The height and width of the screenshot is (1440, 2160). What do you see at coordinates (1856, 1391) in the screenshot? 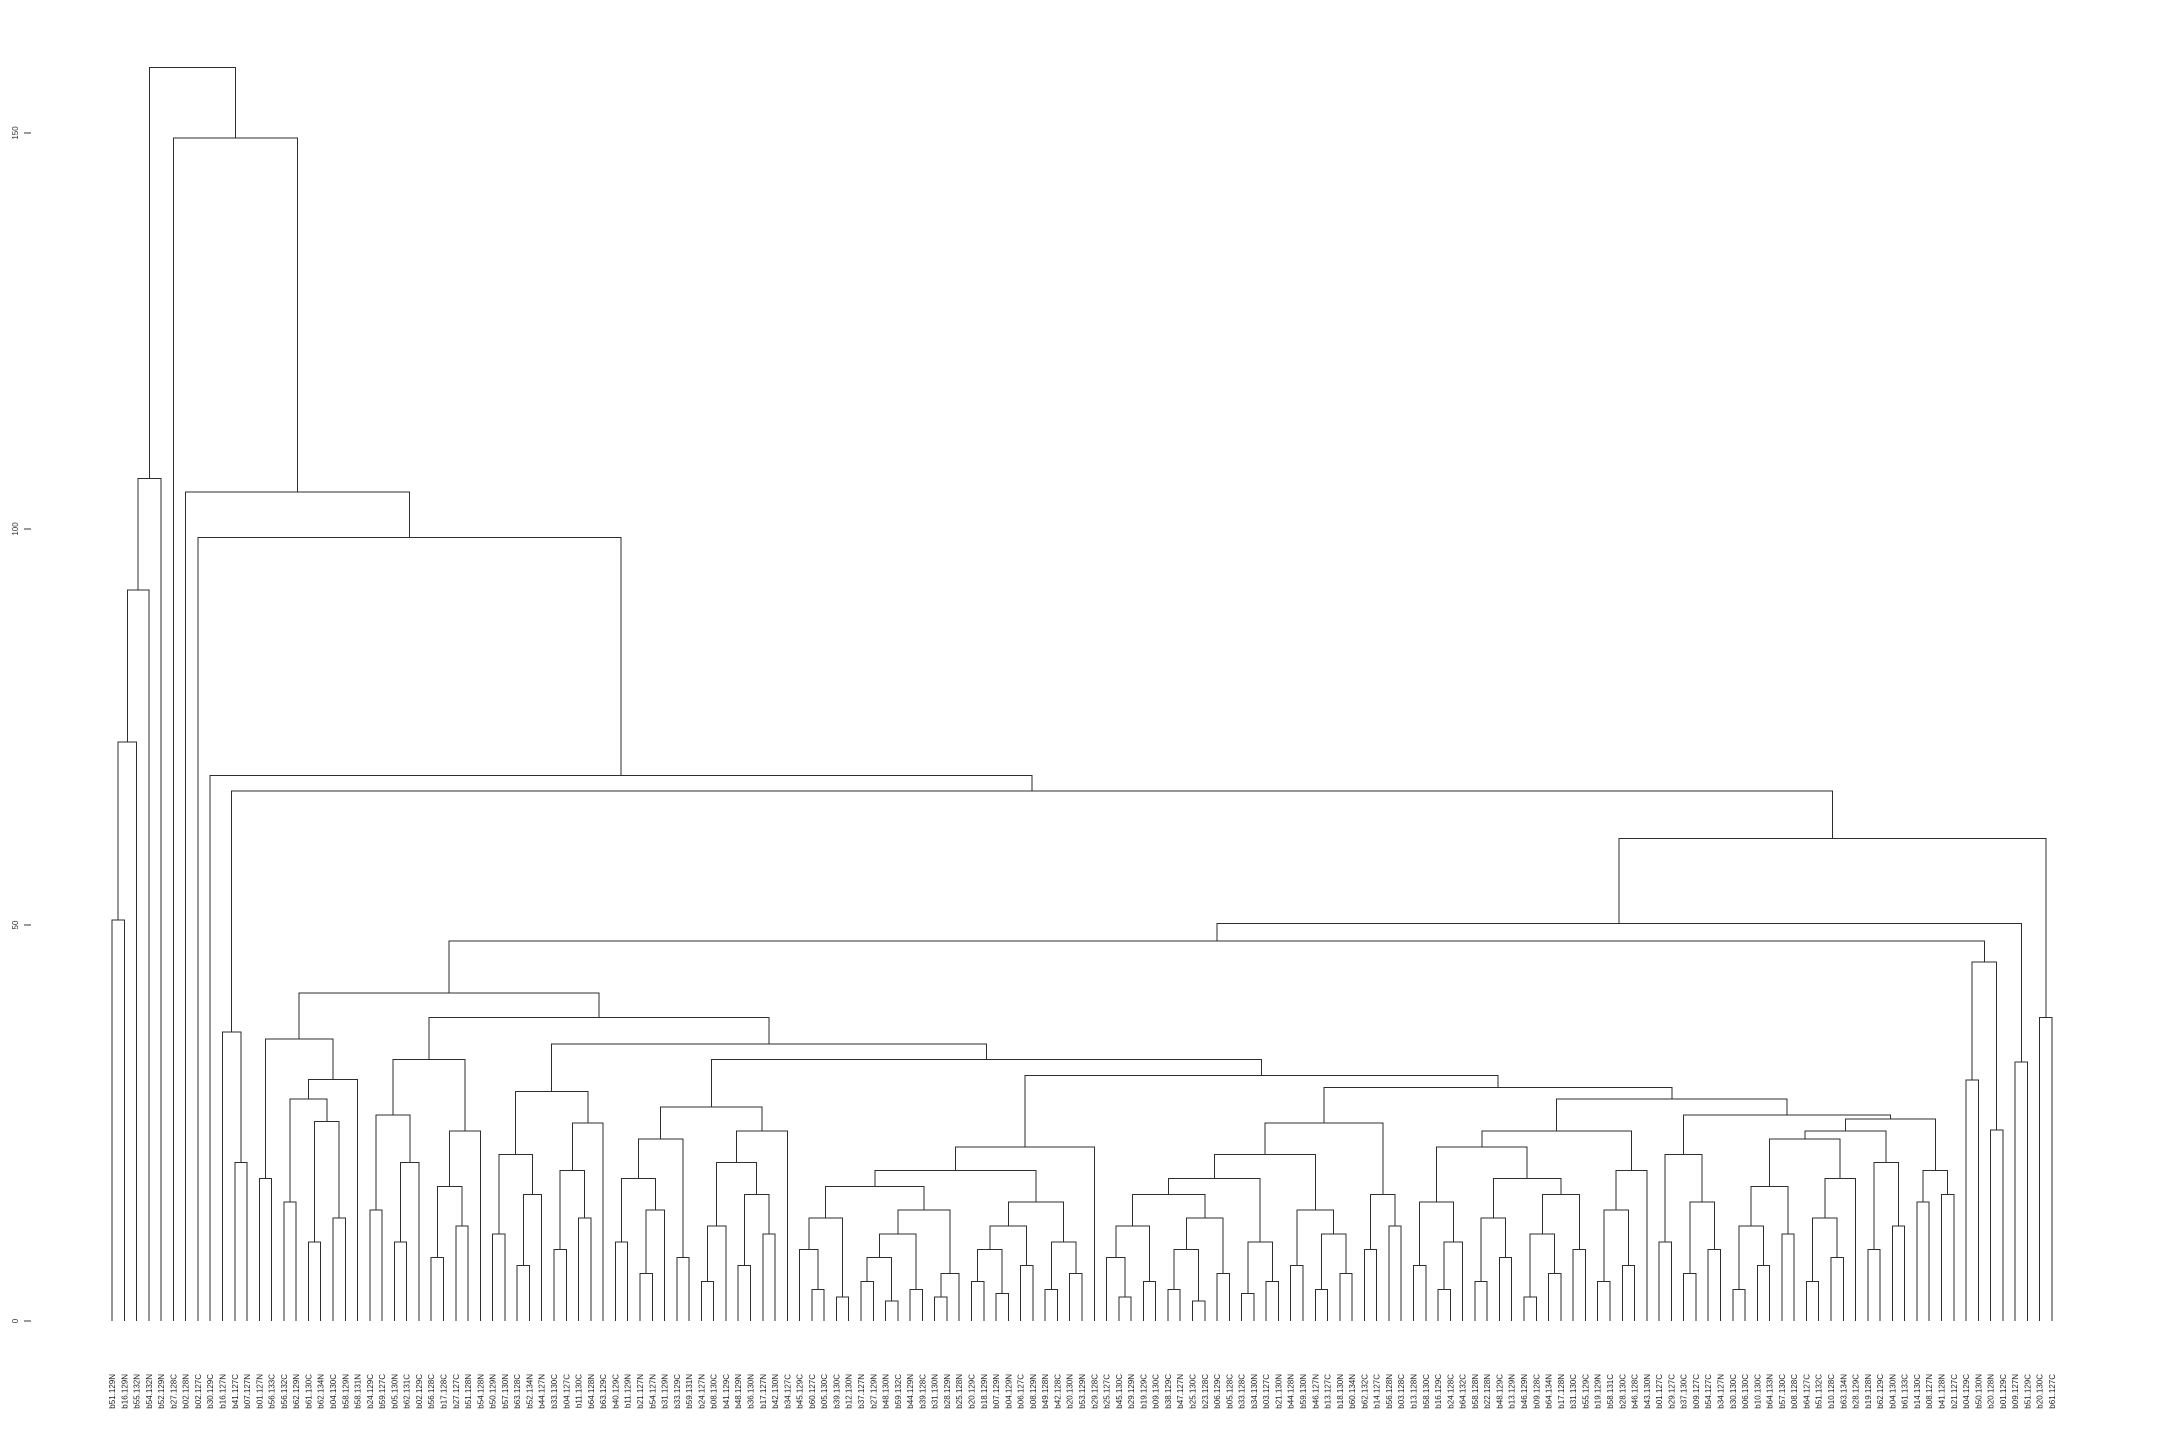
I see `leaf-label: b28.129C` at bounding box center [1856, 1391].